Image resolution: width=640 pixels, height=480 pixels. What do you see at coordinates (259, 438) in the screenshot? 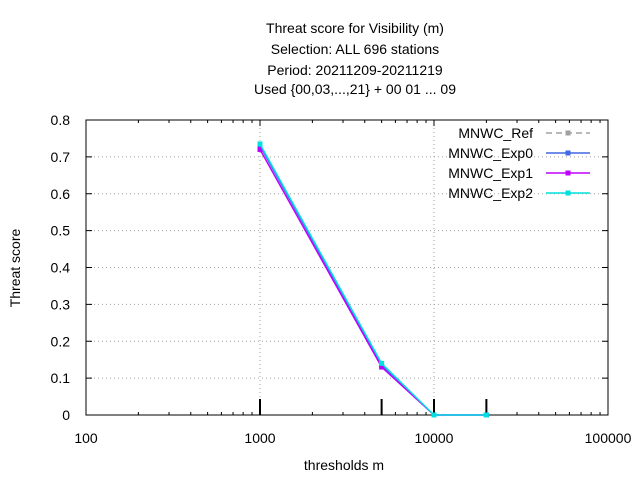
I see `x-tick-label: 1000` at bounding box center [259, 438].